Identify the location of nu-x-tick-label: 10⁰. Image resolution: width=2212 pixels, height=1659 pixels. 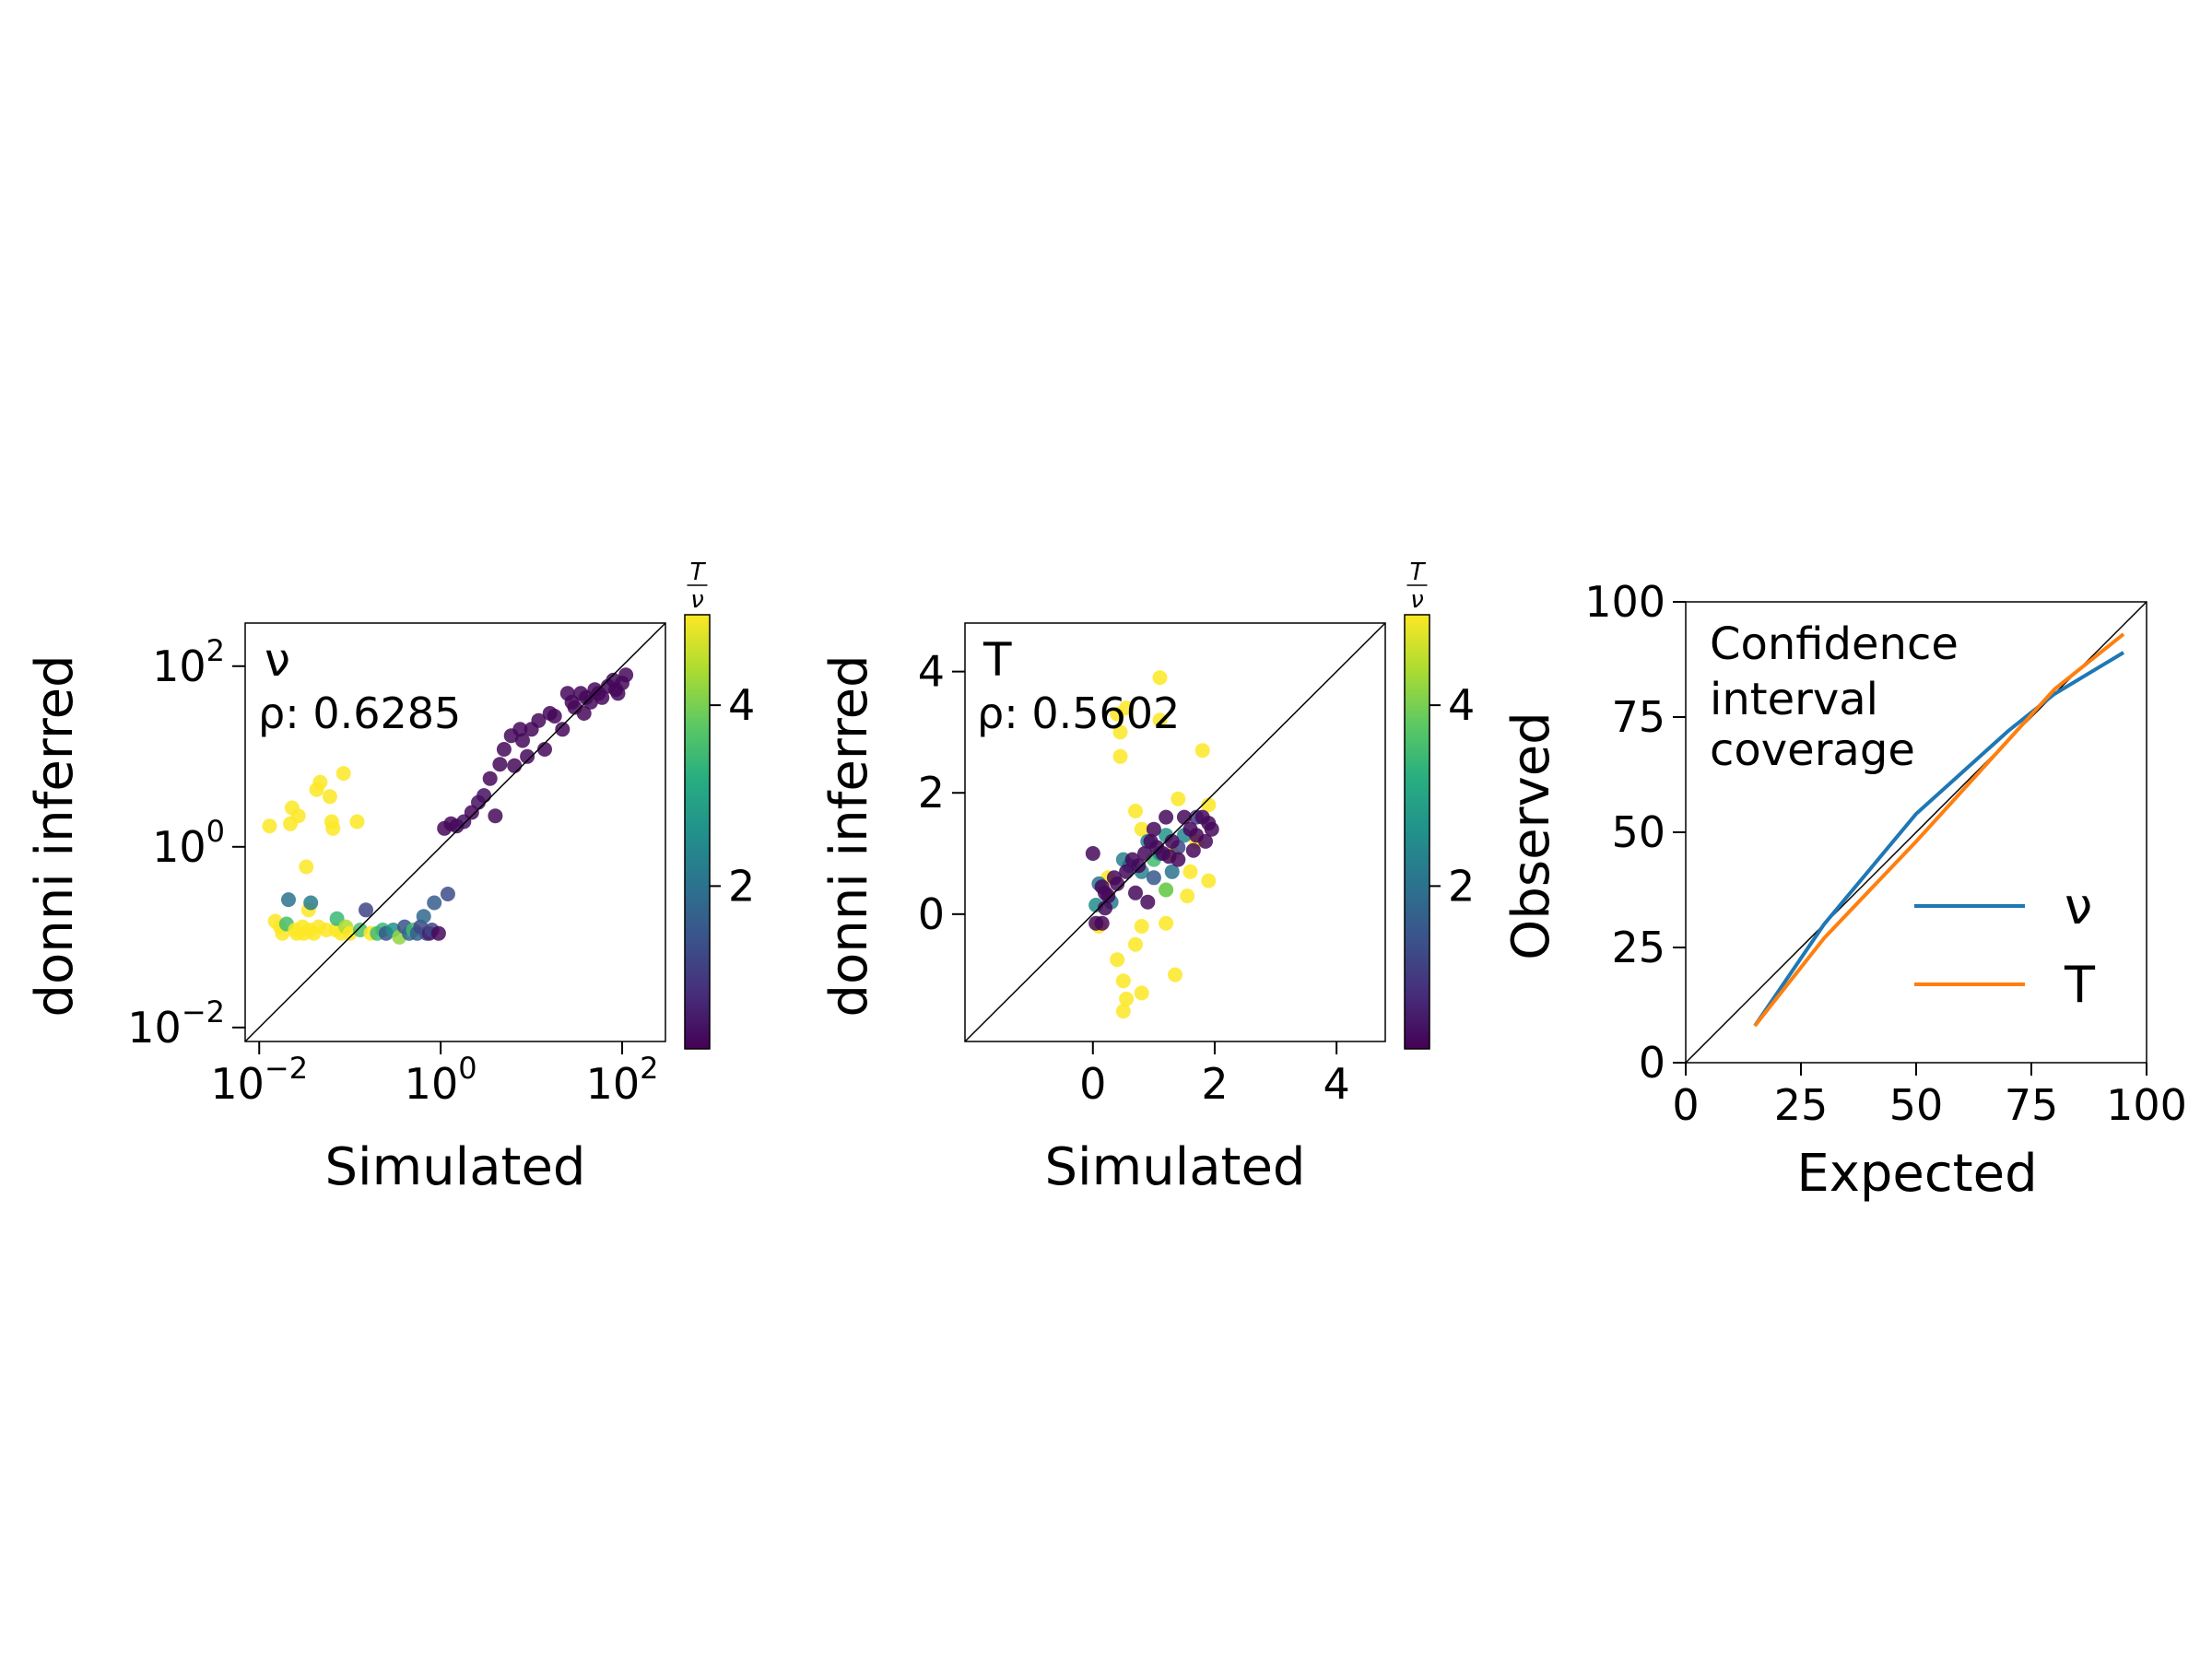
(441, 1080).